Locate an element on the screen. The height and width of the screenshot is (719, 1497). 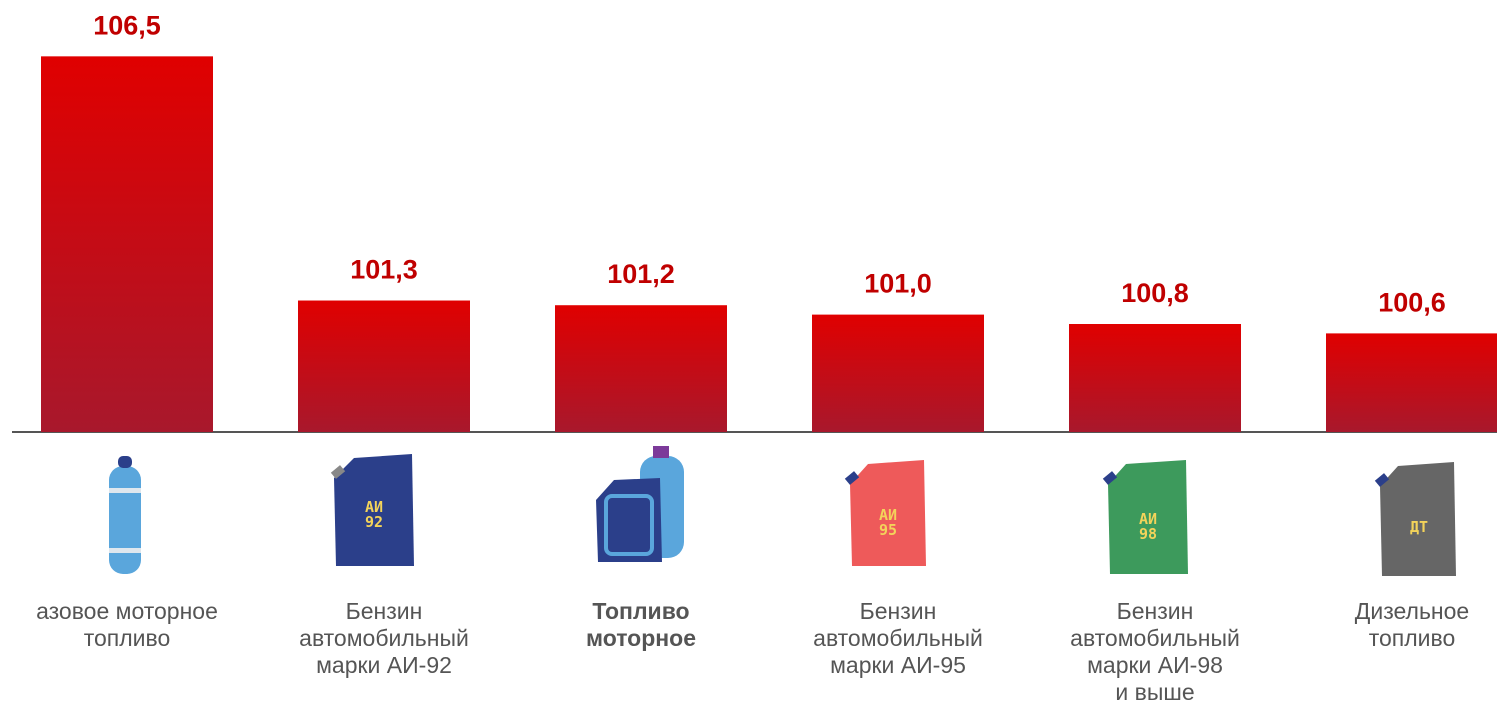
icon-label: АИ 92 is located at coordinates (374, 514).